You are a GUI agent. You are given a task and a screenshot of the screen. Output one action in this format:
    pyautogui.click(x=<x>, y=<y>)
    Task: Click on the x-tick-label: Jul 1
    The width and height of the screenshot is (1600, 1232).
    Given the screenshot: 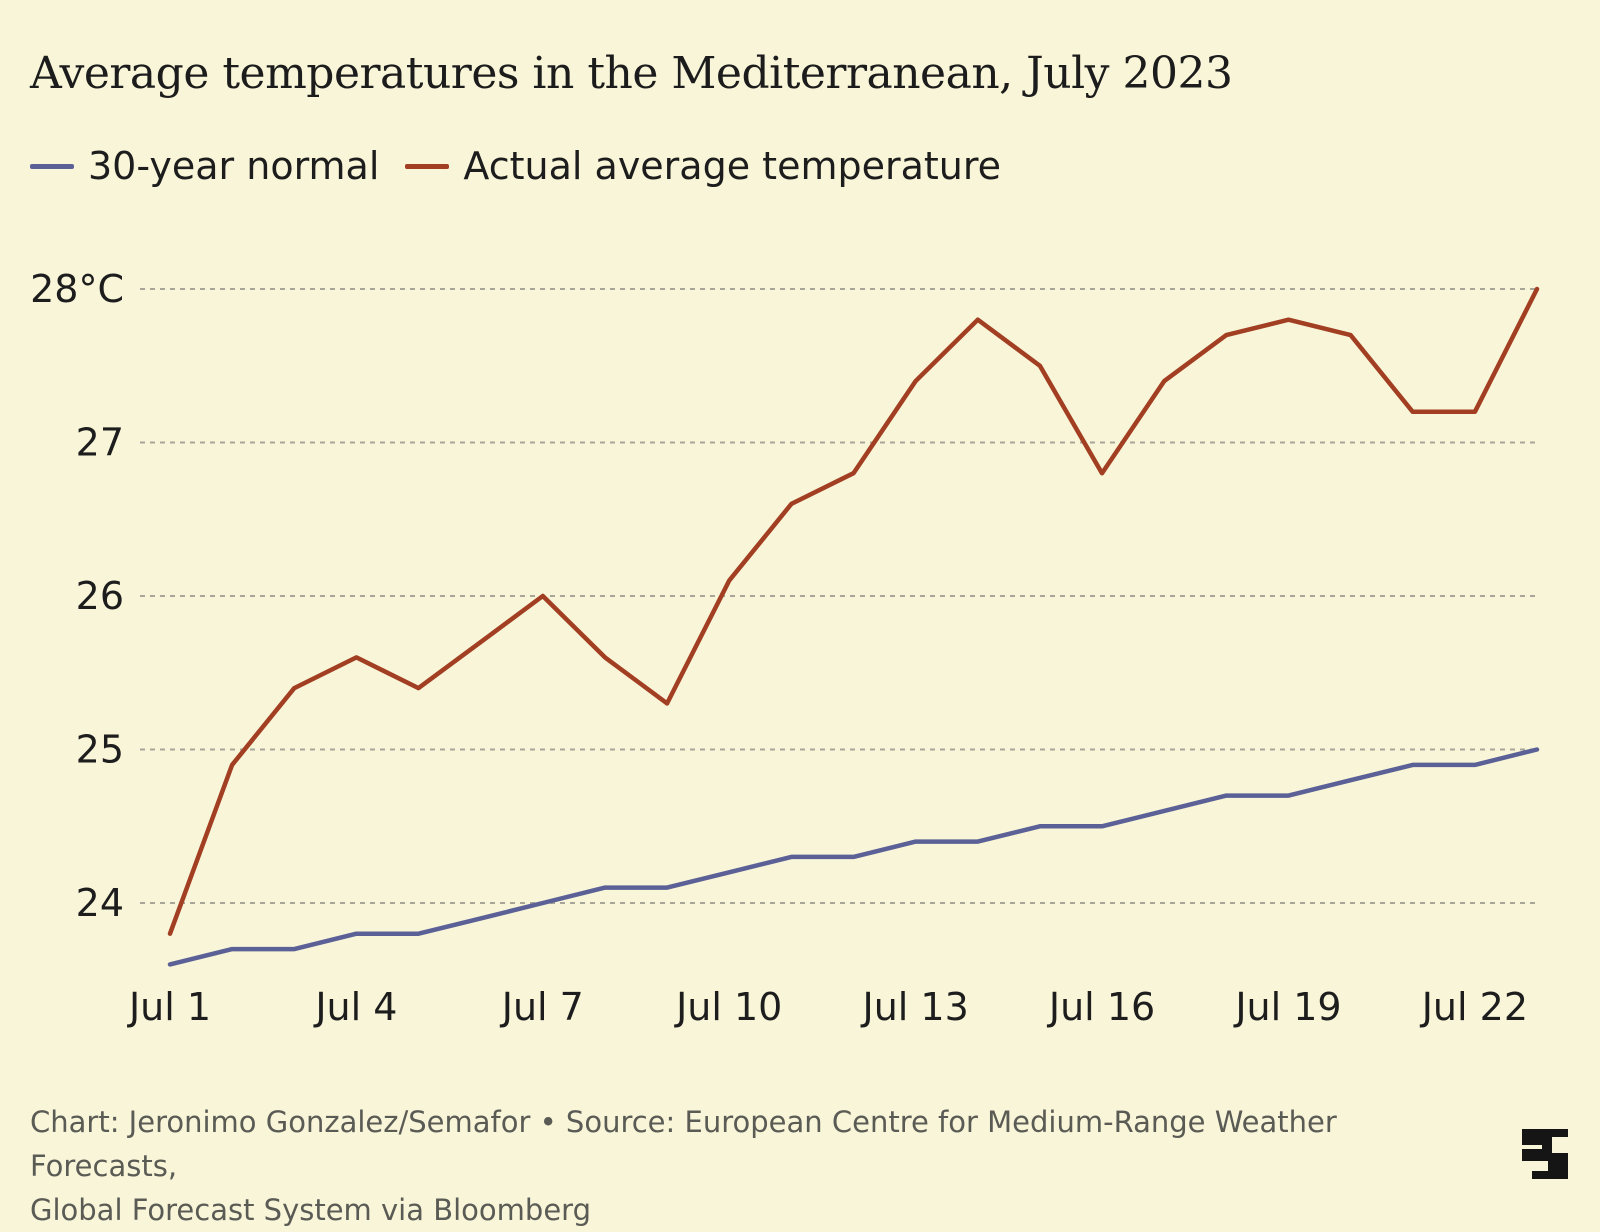 What is the action you would take?
    pyautogui.click(x=169, y=1007)
    